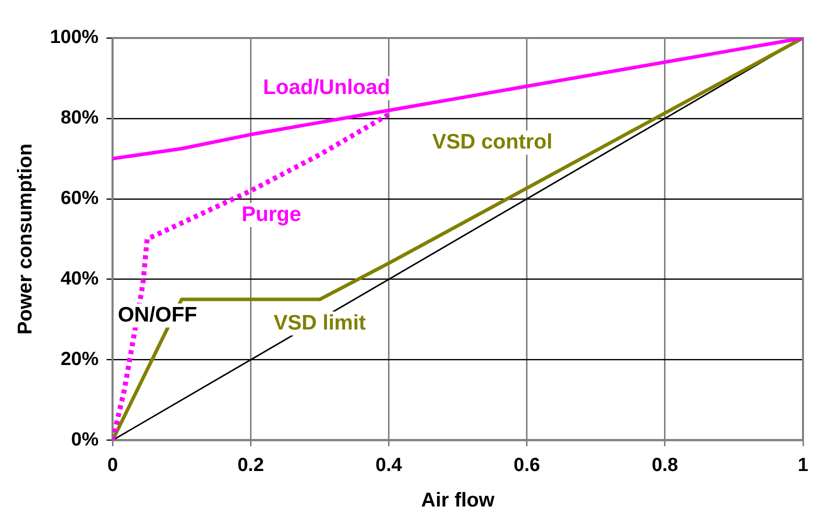  Describe the element at coordinates (74, 37) in the screenshot. I see `y-tick-label: 100%` at that location.